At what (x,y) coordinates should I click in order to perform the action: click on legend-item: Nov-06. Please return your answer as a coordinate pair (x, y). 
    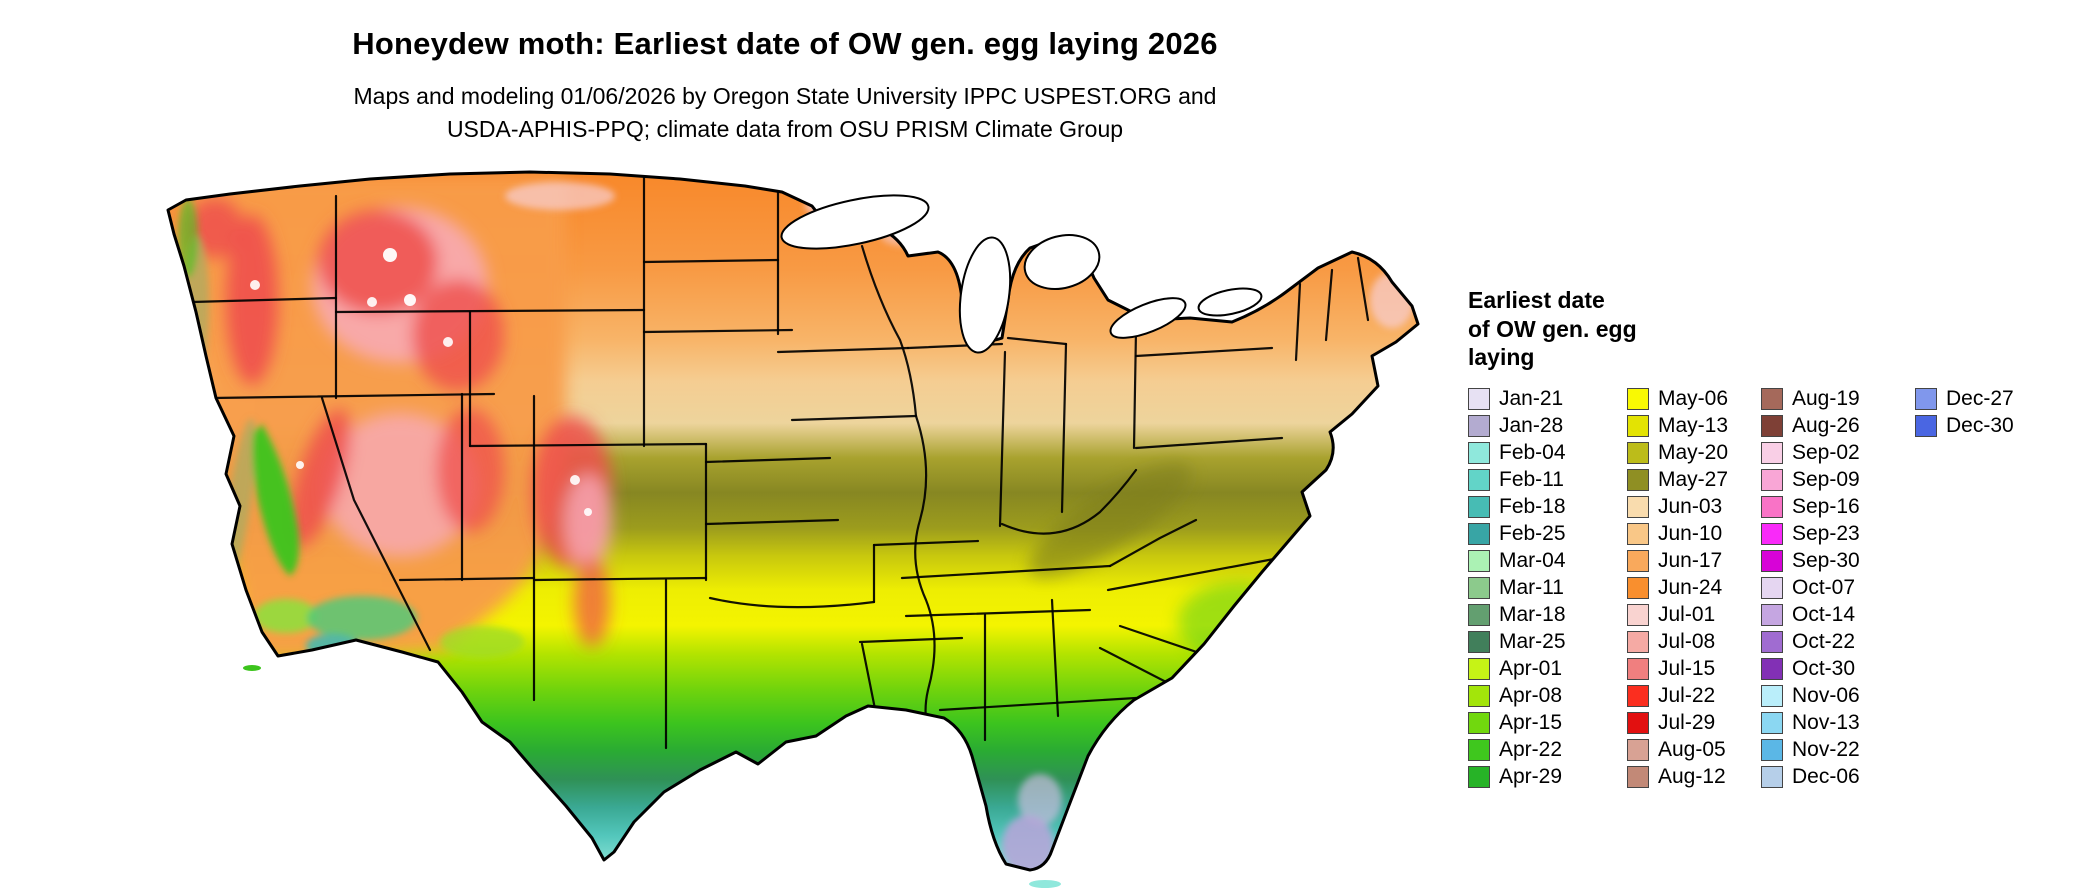
    Looking at the image, I should click on (1838, 695).